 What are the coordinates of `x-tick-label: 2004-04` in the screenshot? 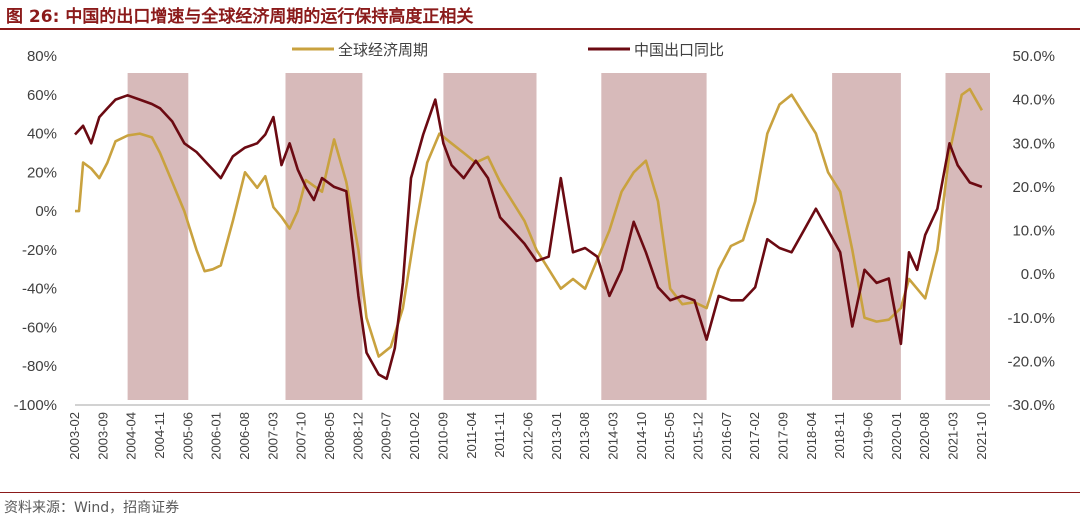 It's located at (131, 436).